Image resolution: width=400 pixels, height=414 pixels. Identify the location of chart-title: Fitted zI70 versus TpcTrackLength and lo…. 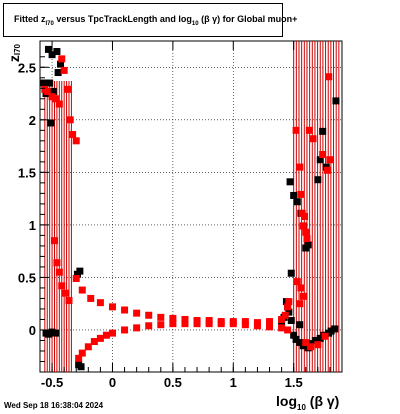
(156, 20).